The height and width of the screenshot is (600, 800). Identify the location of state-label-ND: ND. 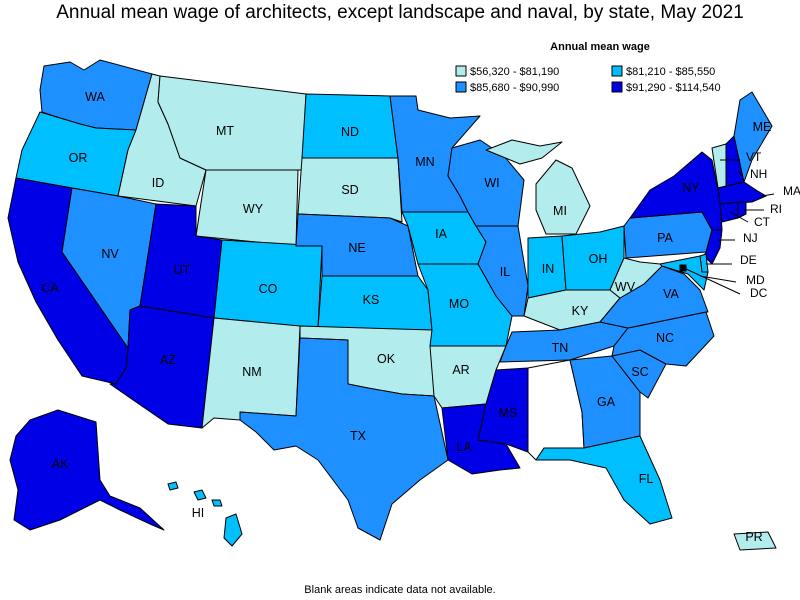
(350, 132).